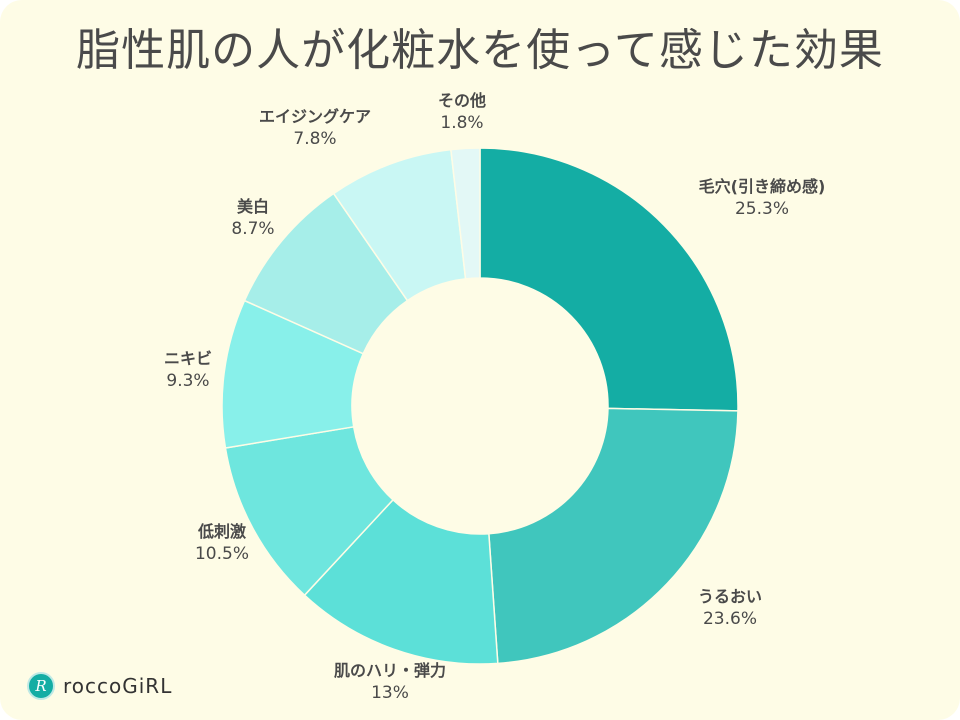 The image size is (960, 720). I want to click on slice-label-name: エイジングケア, so click(315, 116).